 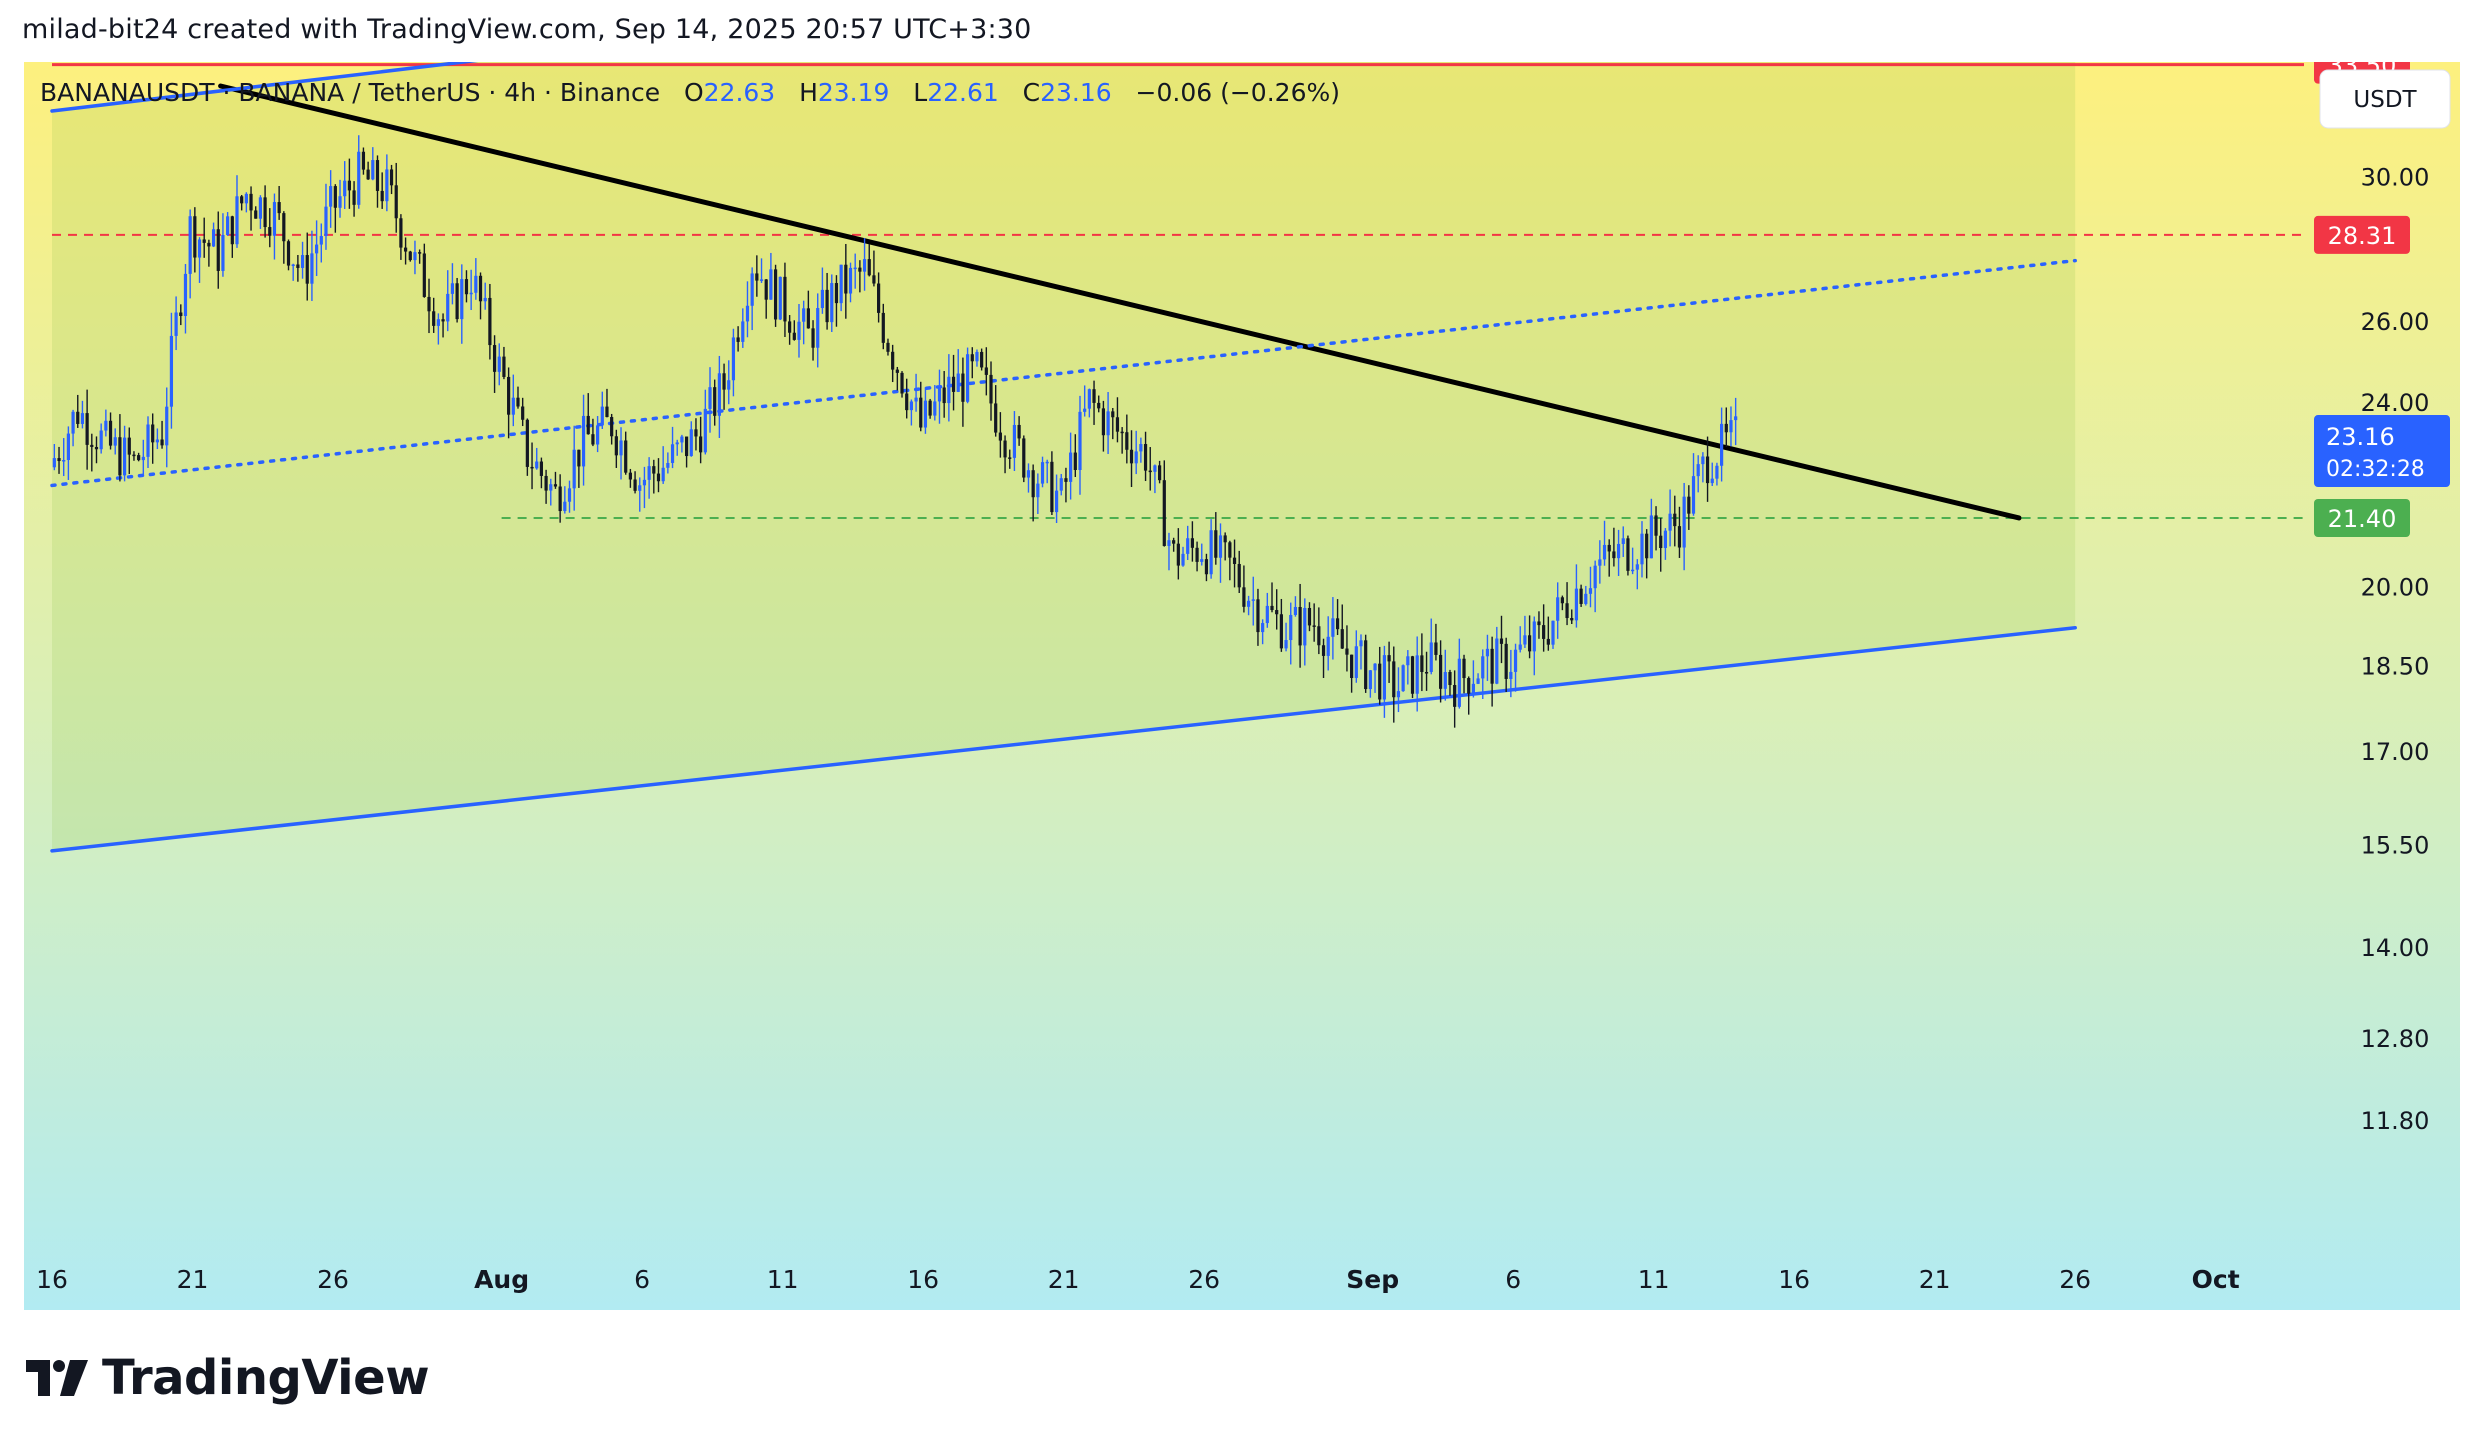 What do you see at coordinates (2385, 99) in the screenshot?
I see `currency-button: USDT` at bounding box center [2385, 99].